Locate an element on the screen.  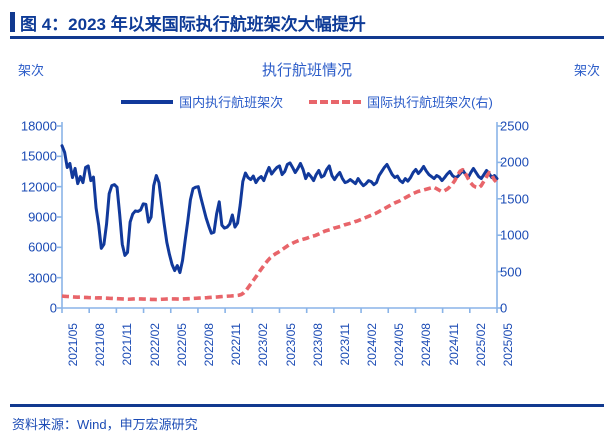
x-axis-tick-label: 2022/05 is located at coordinates (181, 345).